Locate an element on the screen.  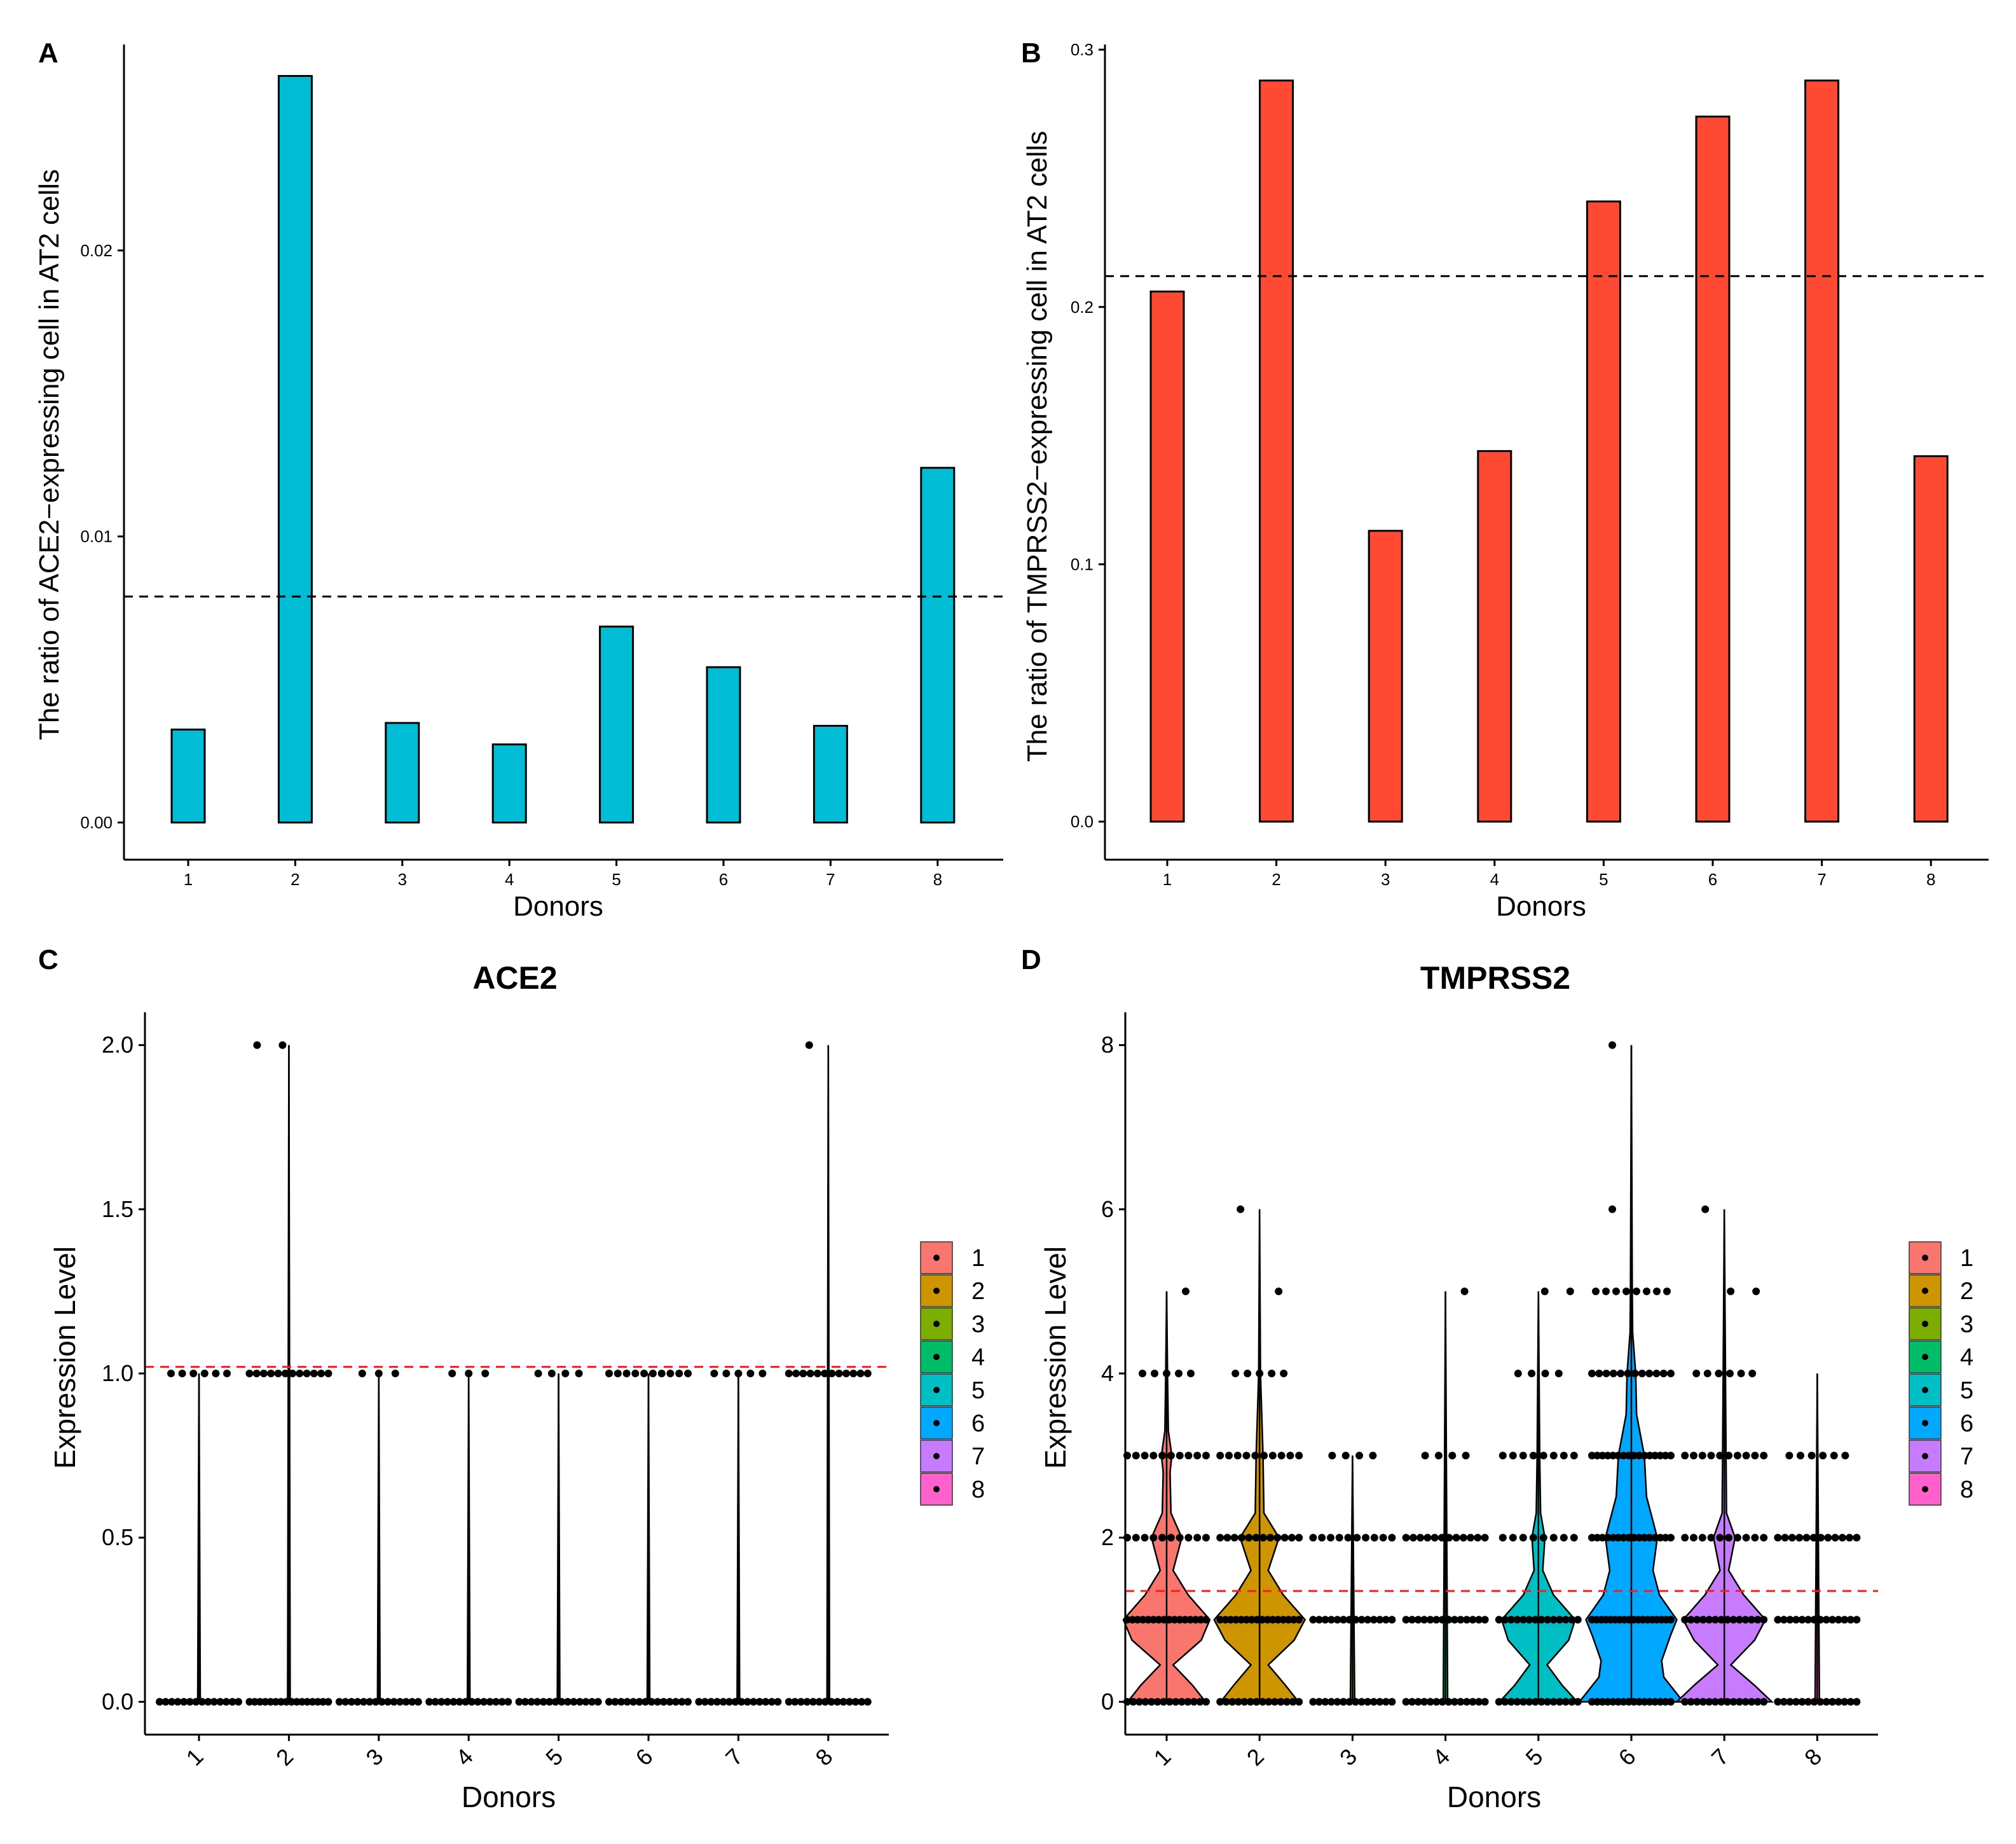
legend: 1 2 3 4 5 6 7 8 is located at coordinates (1941, 1373).